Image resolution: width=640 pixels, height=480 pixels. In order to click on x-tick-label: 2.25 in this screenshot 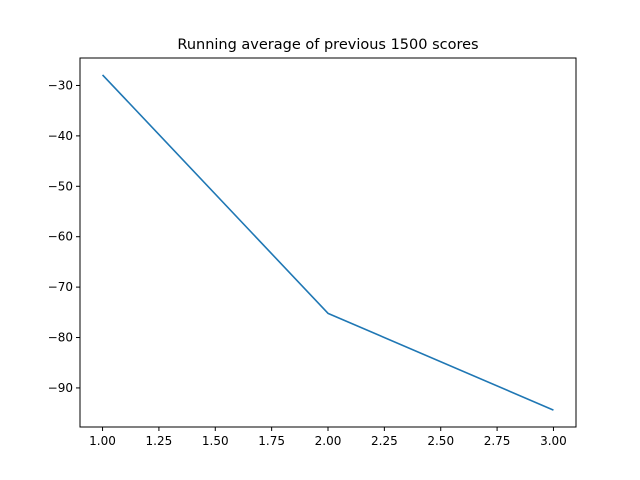, I will do `click(384, 441)`.